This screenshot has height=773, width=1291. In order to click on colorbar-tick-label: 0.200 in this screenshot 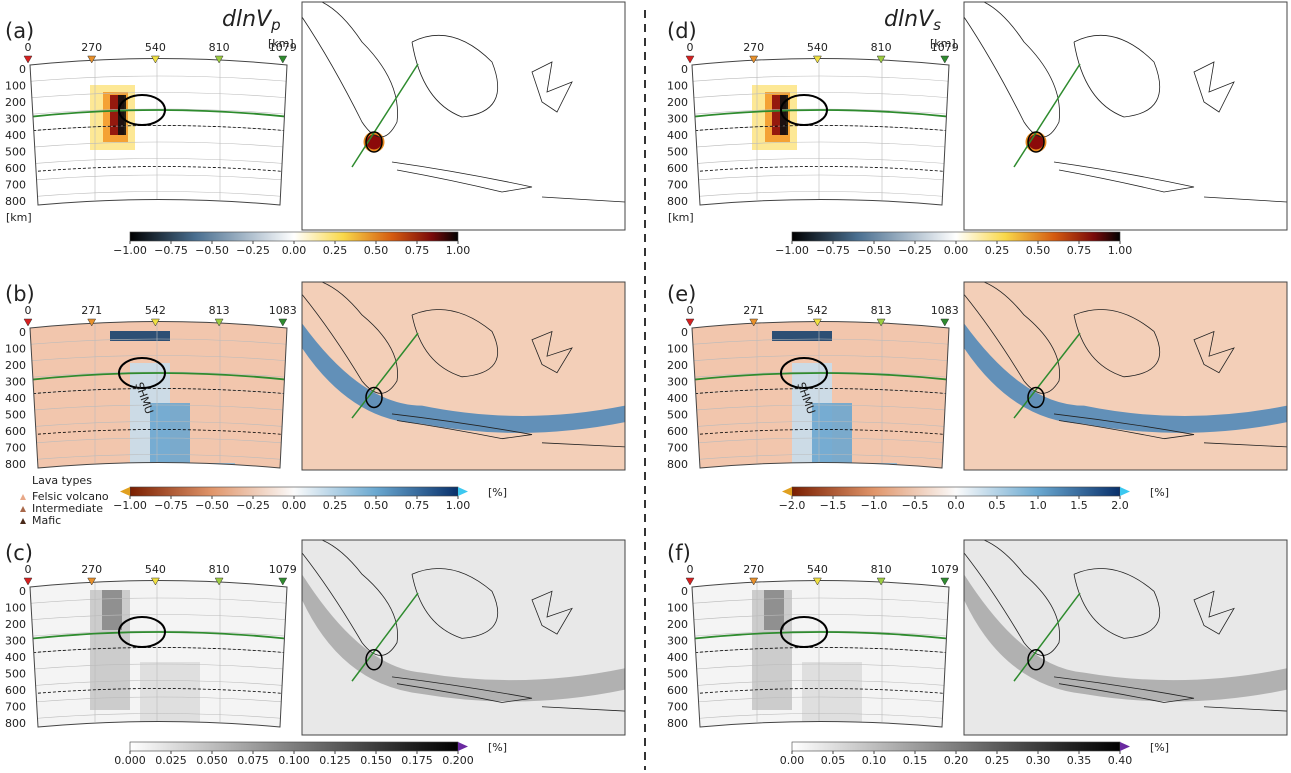, I will do `click(458, 760)`.